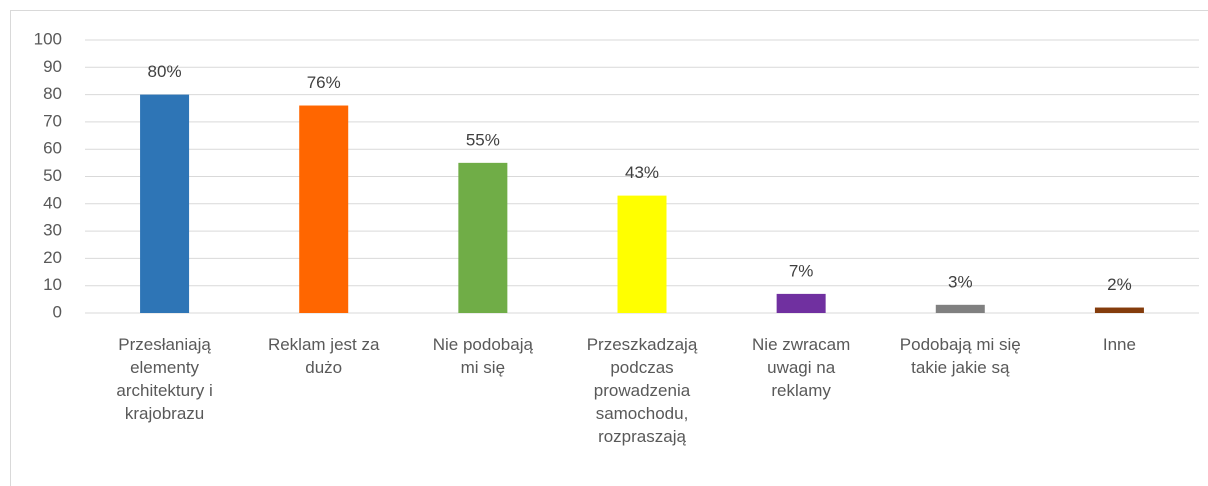  I want to click on value-label: 76%, so click(324, 82).